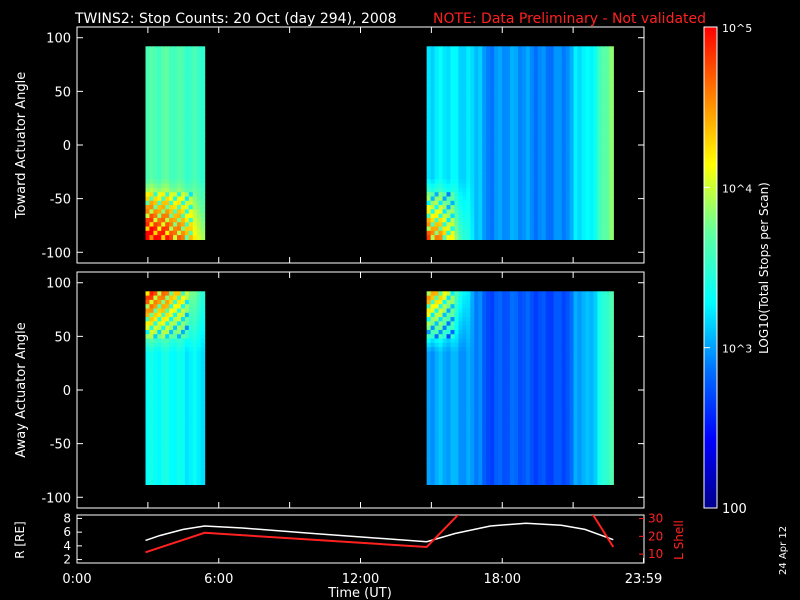  What do you see at coordinates (21, 145) in the screenshot?
I see `toward-ylabel: Toward Actuator Angle` at bounding box center [21, 145].